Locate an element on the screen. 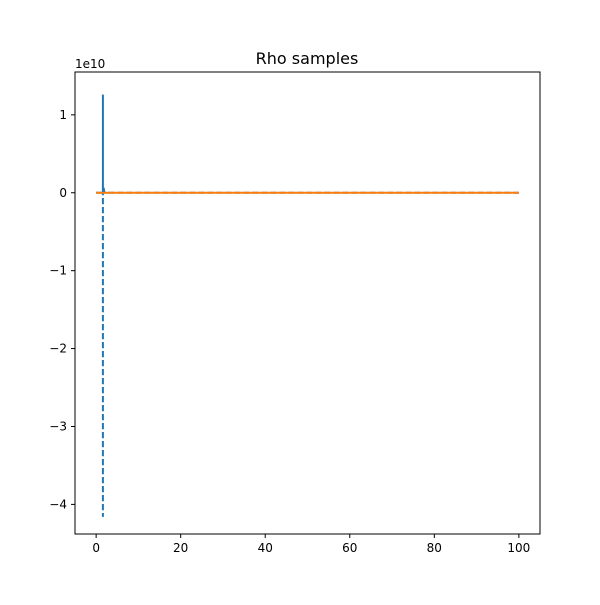 This screenshot has height=605, width=600. y-tick-label: −2 is located at coordinates (58, 349).